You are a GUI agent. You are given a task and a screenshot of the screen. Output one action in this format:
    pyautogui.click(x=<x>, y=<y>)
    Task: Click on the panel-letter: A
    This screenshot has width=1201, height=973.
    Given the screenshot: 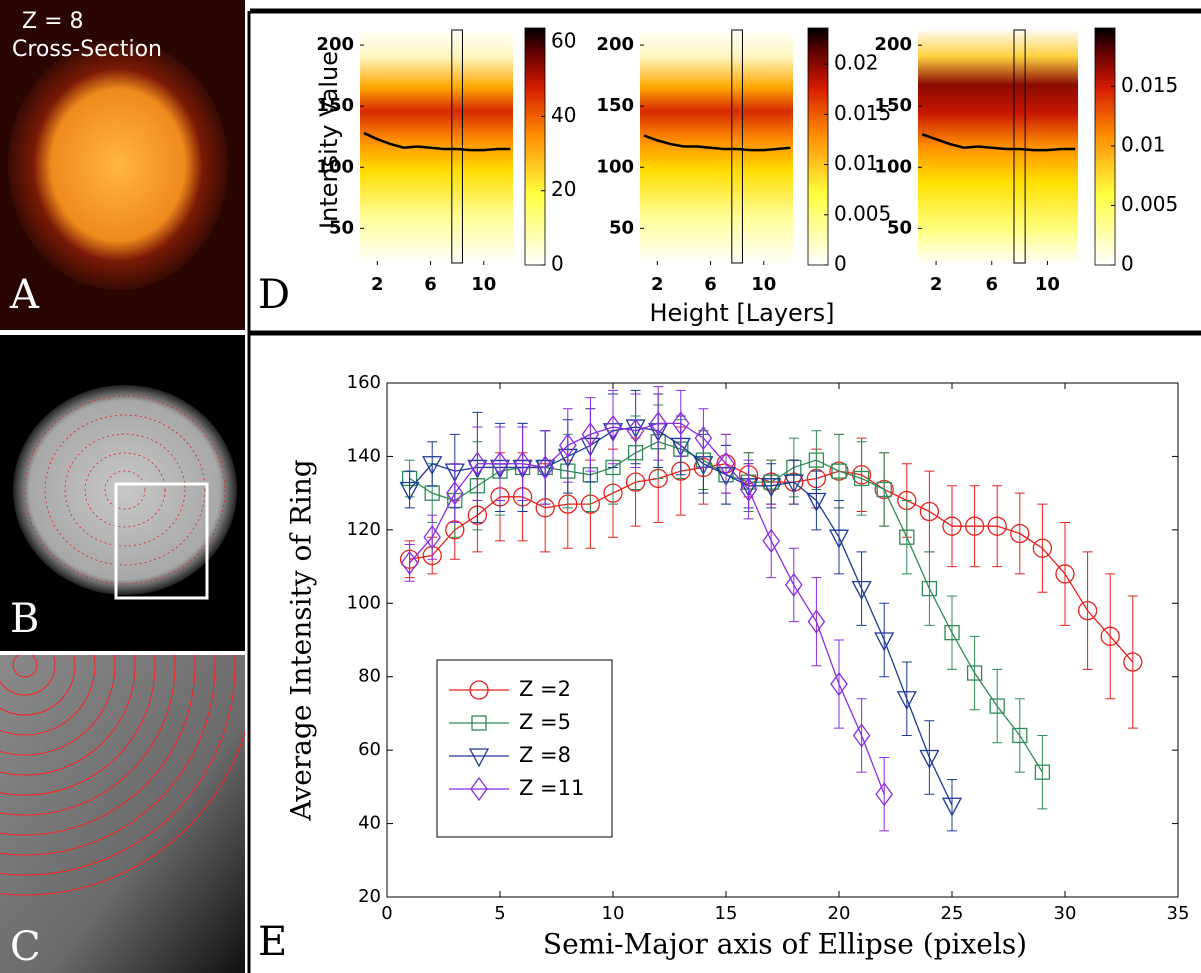 What is the action you would take?
    pyautogui.click(x=24, y=295)
    